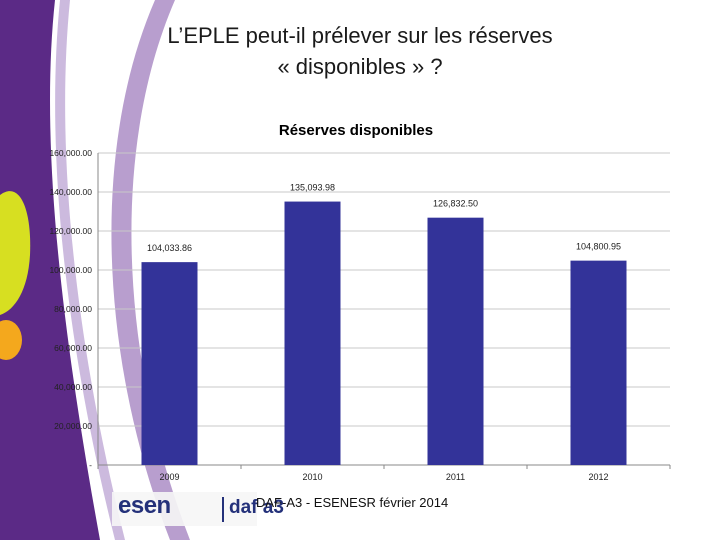 The width and height of the screenshot is (720, 540). What do you see at coordinates (169, 363) in the screenshot?
I see `bar-2009` at bounding box center [169, 363].